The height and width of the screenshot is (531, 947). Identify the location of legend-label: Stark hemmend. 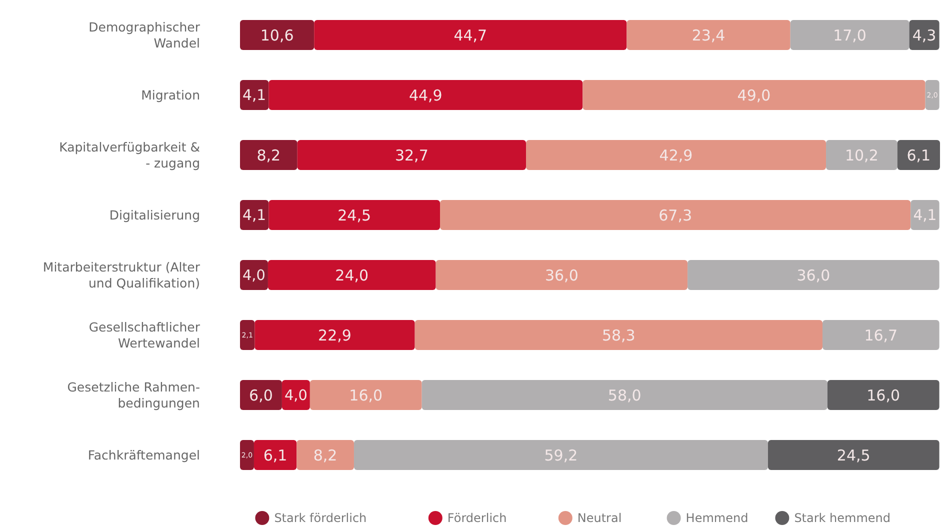
(842, 518).